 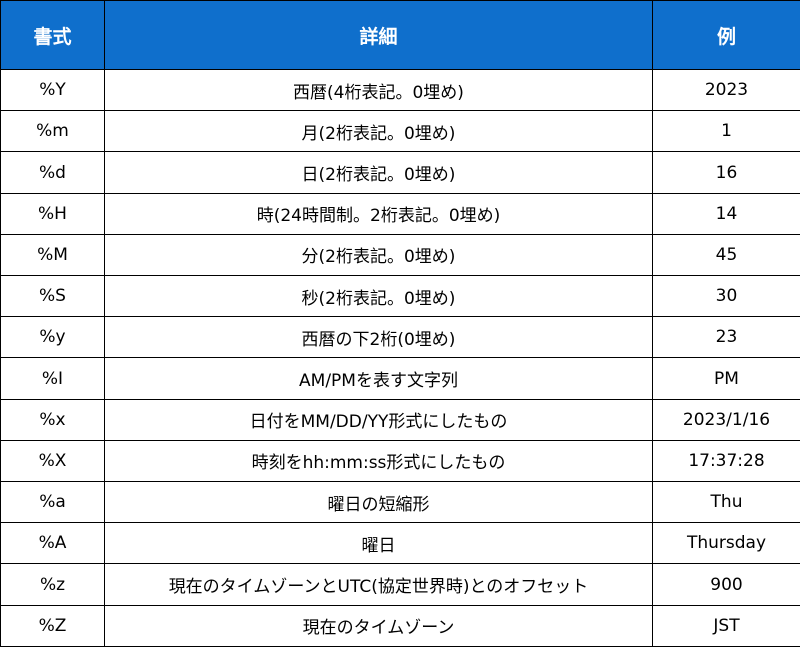 I want to click on table-row: %m 月(2桁表記。0埋め) 1, so click(x=400, y=131).